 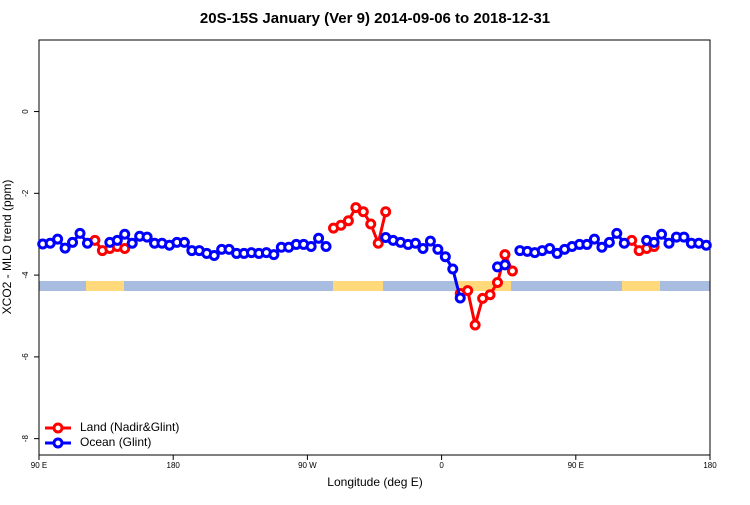 I want to click on x-tick-label: 90 W, so click(x=307, y=465).